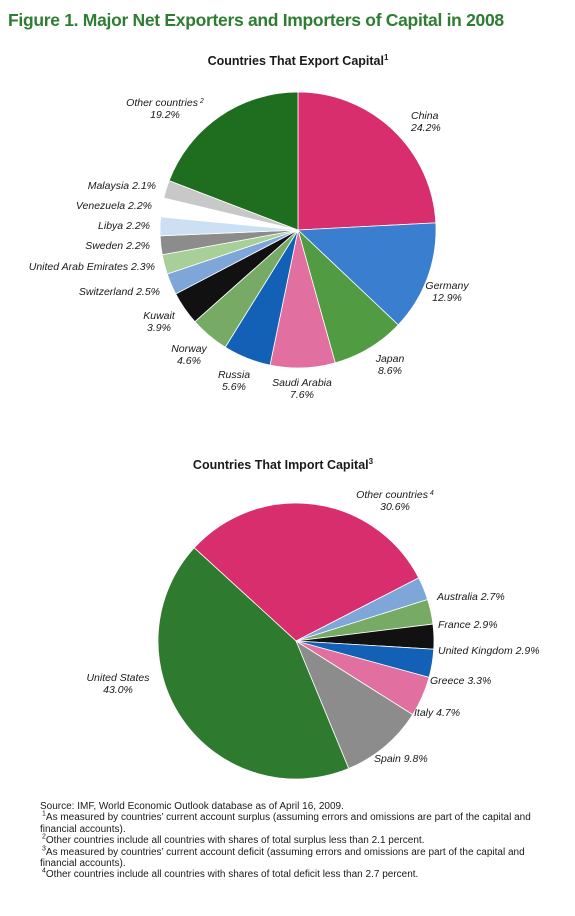 This screenshot has height=916, width=575. Describe the element at coordinates (489, 651) in the screenshot. I see `import-label-united-kingdom: United Kingdom 2.9%` at that location.